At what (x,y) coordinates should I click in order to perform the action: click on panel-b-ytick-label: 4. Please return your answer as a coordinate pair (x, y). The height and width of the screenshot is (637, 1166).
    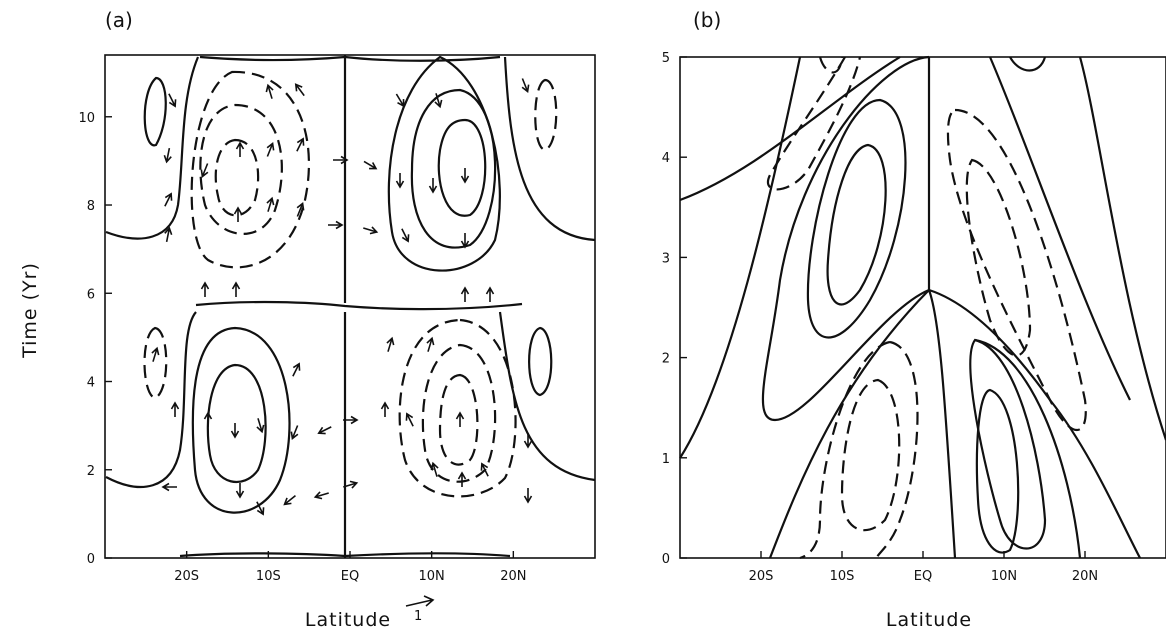
    Looking at the image, I should click on (666, 158).